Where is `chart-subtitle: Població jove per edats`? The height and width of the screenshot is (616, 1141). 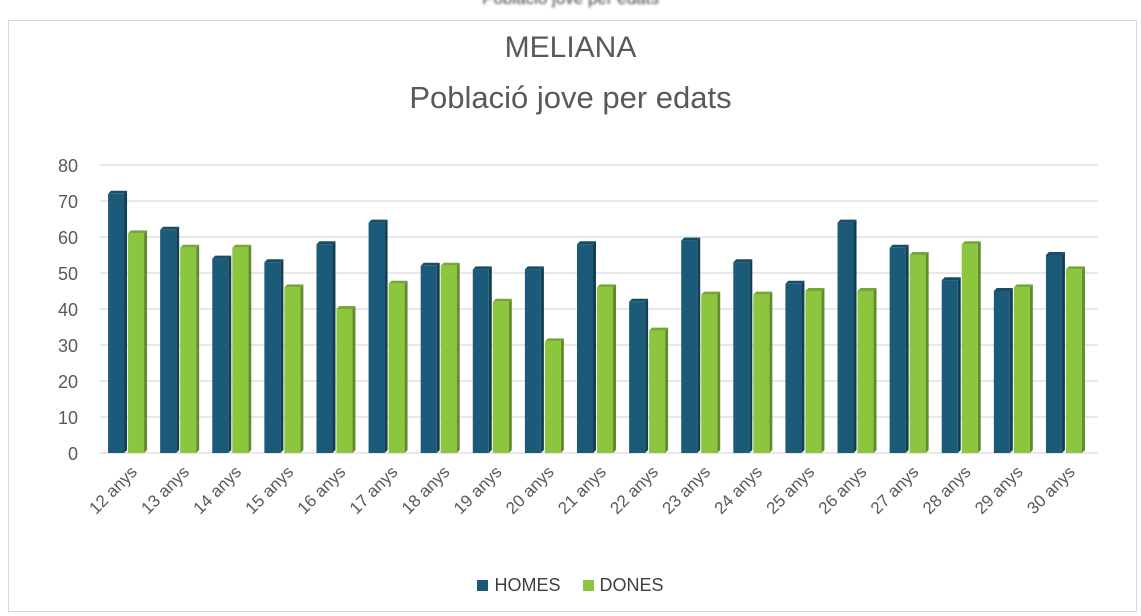 chart-subtitle: Població jove per edats is located at coordinates (570, 97).